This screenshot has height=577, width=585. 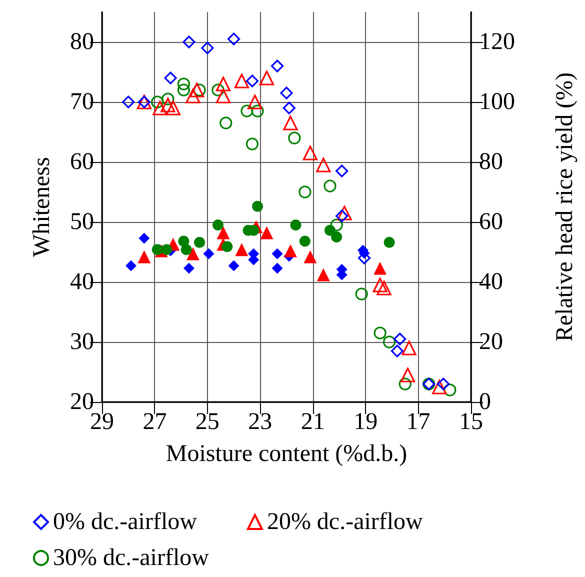 I want to click on y-tick-label: 60, so click(x=82, y=162).